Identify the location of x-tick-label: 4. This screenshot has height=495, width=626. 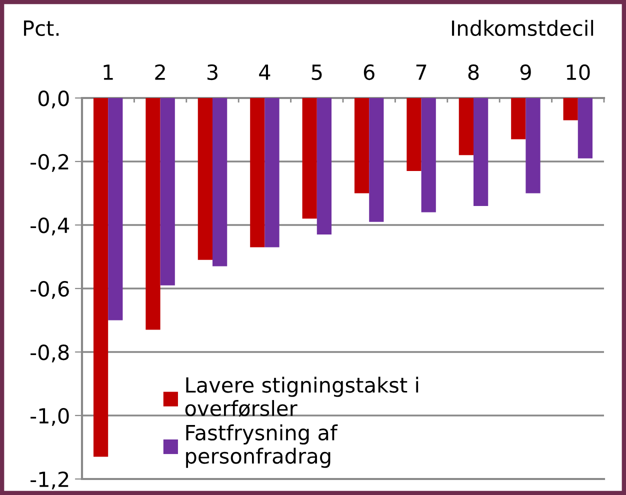
(264, 72).